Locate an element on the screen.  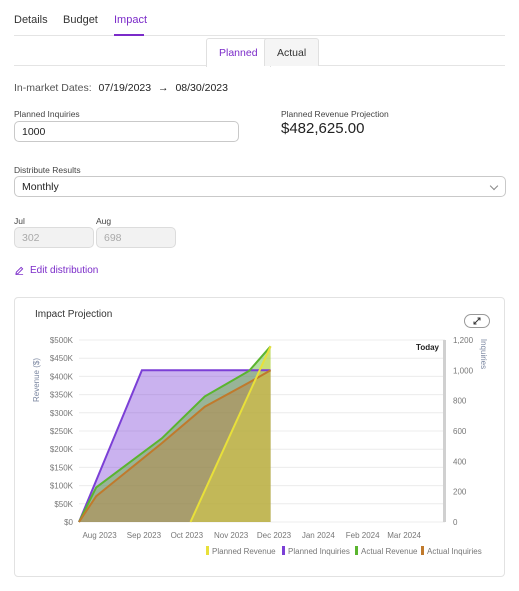
right-tick-label: 400 is located at coordinates (460, 461).